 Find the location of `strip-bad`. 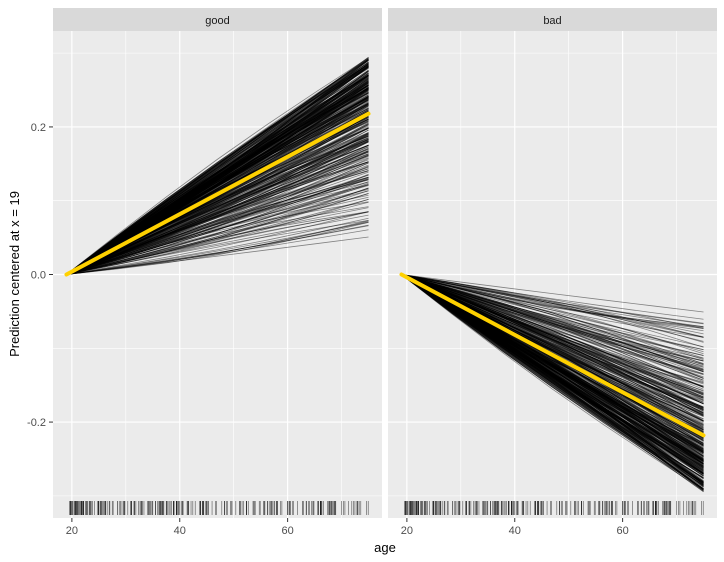

strip-bad is located at coordinates (552, 19).